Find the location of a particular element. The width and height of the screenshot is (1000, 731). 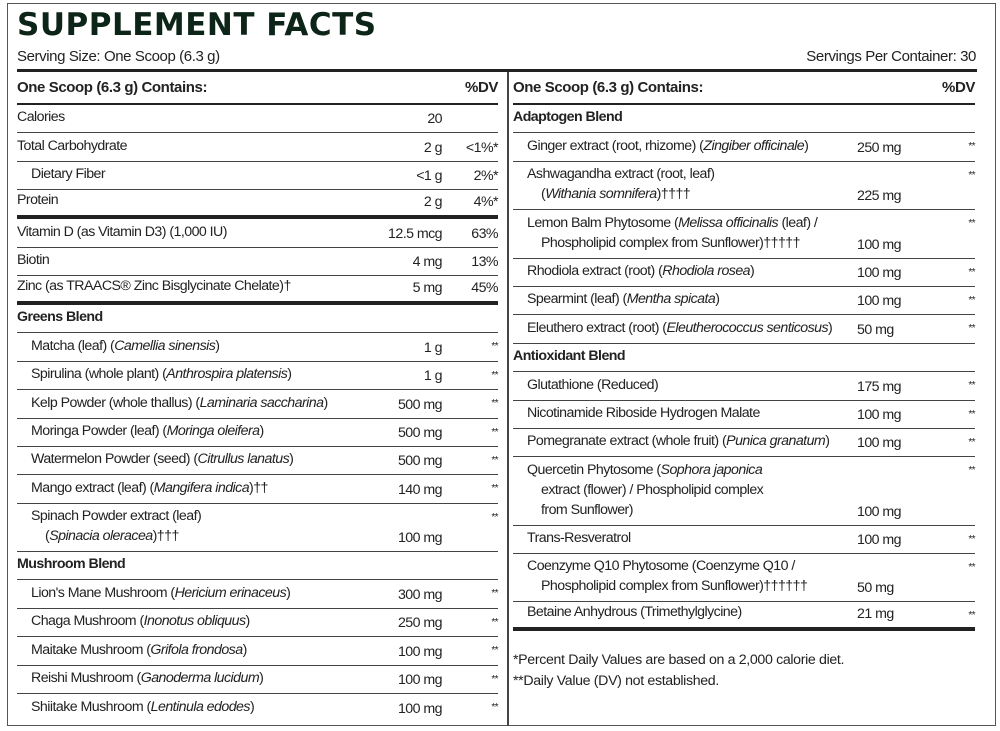

latin-name: Punica granatum is located at coordinates (776, 441).